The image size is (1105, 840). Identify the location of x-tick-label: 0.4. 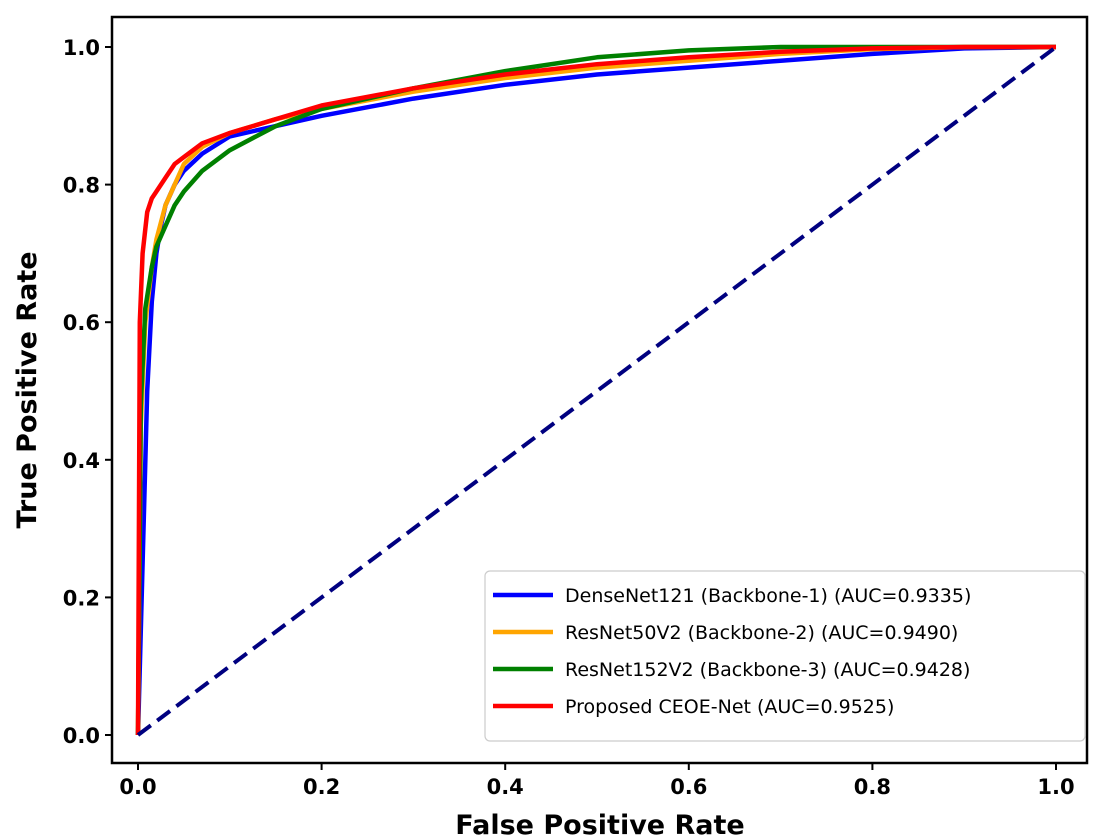
(505, 787).